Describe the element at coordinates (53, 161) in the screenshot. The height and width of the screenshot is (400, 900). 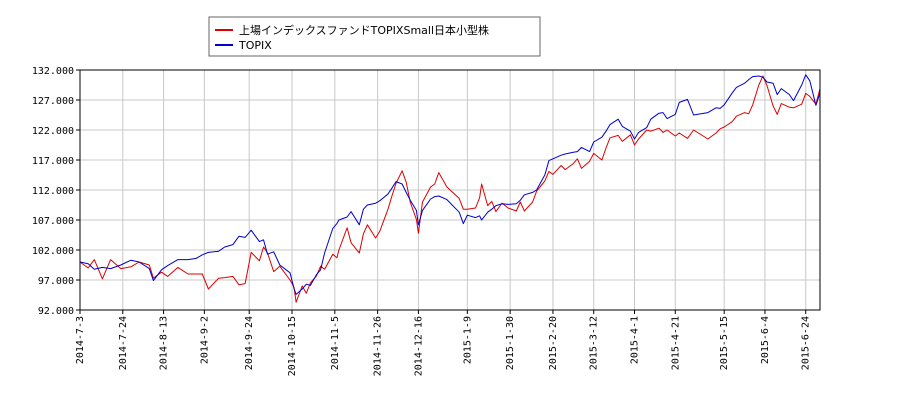
I see `y-tick-label: 117.000` at that location.